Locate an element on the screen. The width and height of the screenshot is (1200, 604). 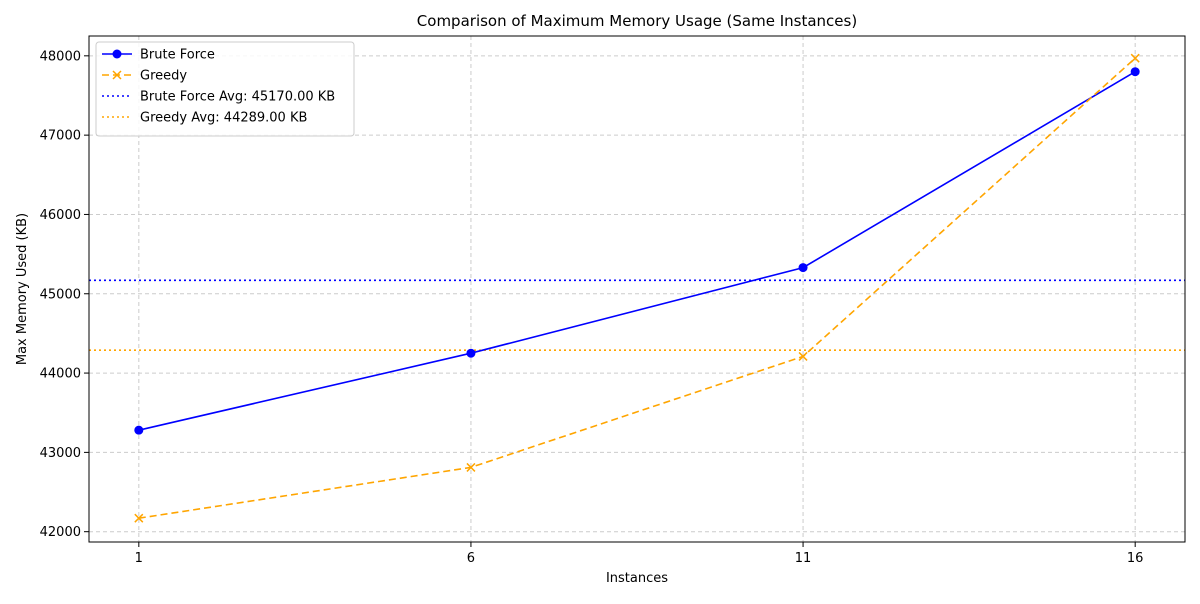
y-tick-label: 45000 is located at coordinates (60, 294).